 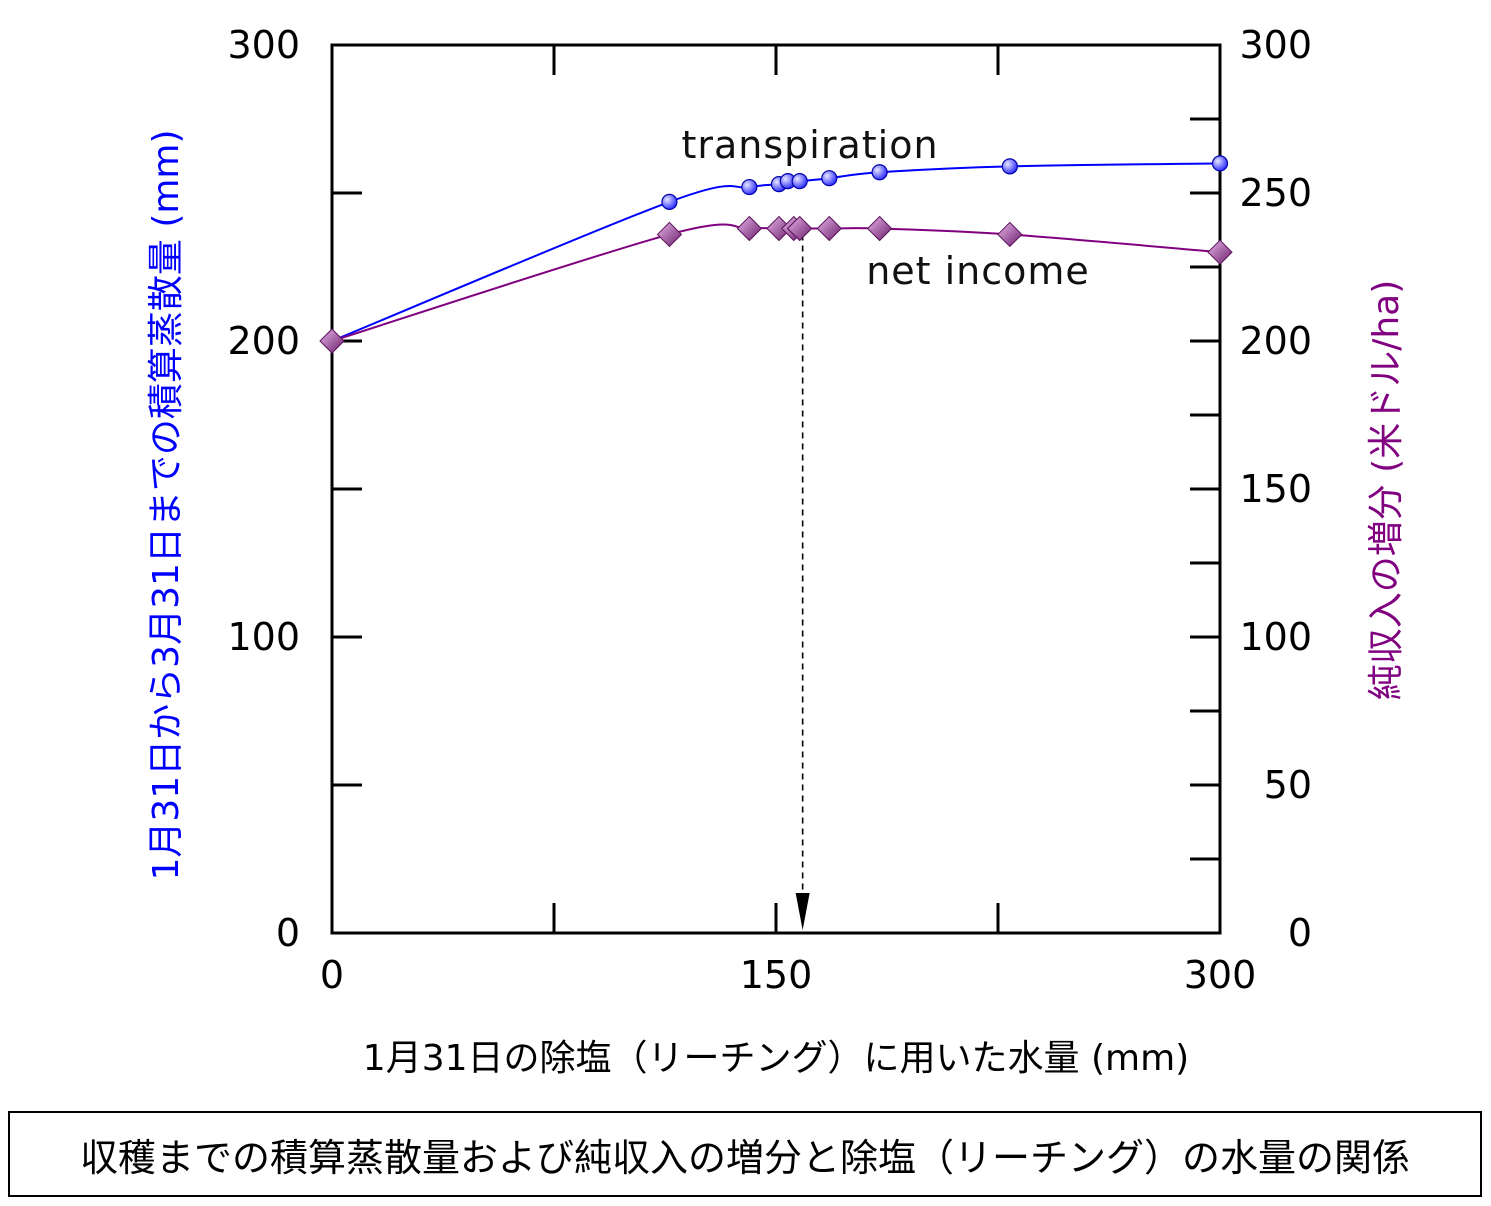 What do you see at coordinates (802, 582) in the screenshot?
I see `optimum-arrow` at bounding box center [802, 582].